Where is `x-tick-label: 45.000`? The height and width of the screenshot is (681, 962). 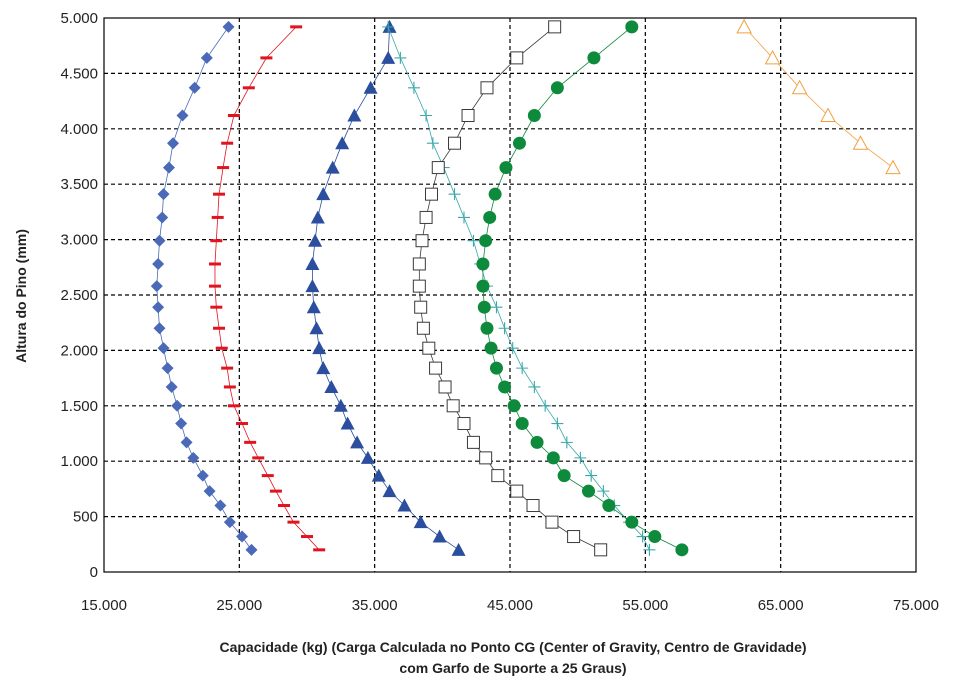
x-tick-label: 45.000 is located at coordinates (510, 605).